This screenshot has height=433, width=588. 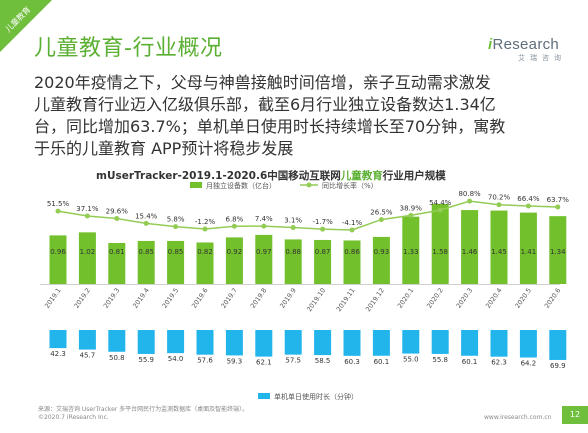 I want to click on usage-value-label: 69.9, so click(x=558, y=366).